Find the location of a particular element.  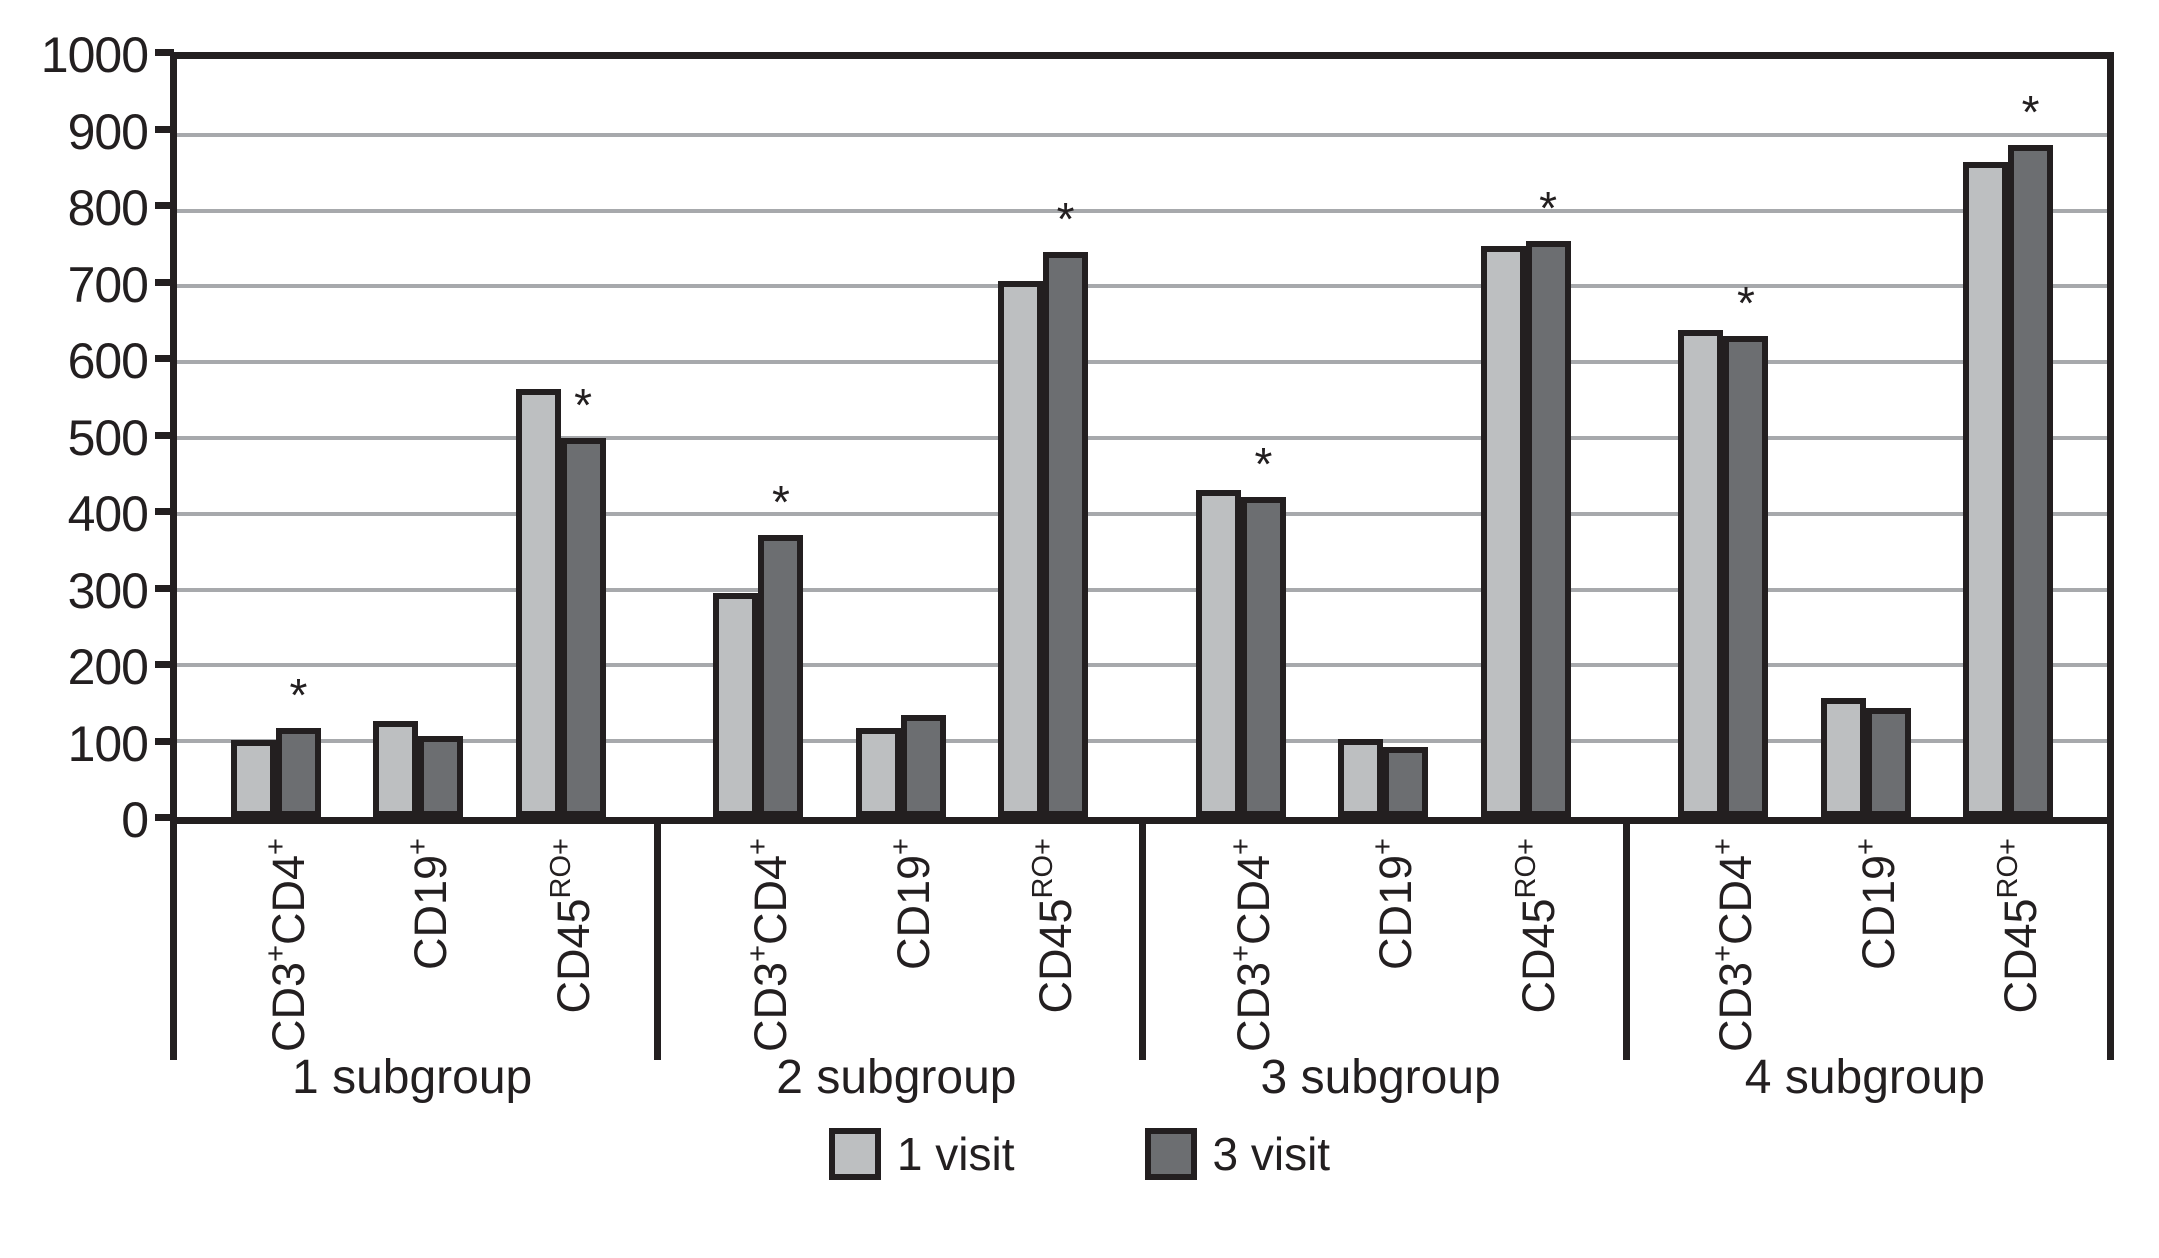

legend: 1 visit 3 visit is located at coordinates (1079, 1154).